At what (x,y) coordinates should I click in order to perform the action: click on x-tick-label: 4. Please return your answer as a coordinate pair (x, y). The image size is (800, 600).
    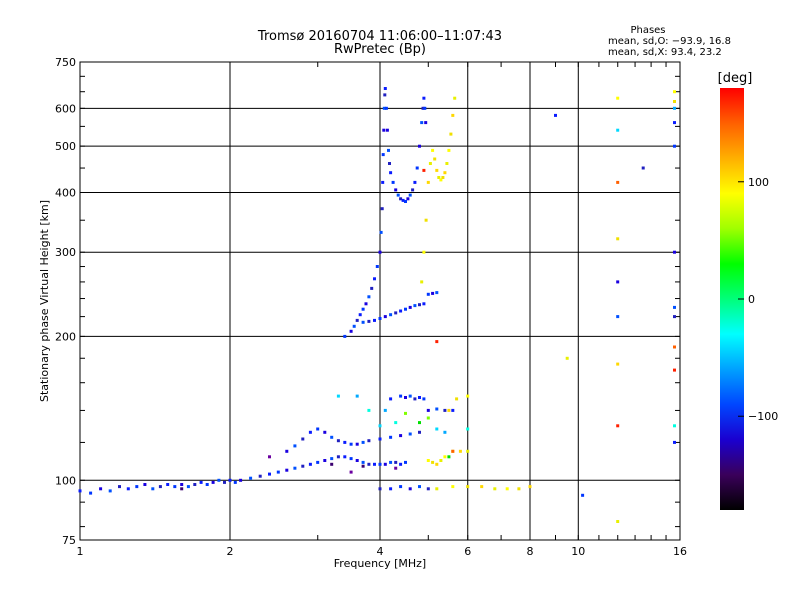
    Looking at the image, I should click on (380, 551).